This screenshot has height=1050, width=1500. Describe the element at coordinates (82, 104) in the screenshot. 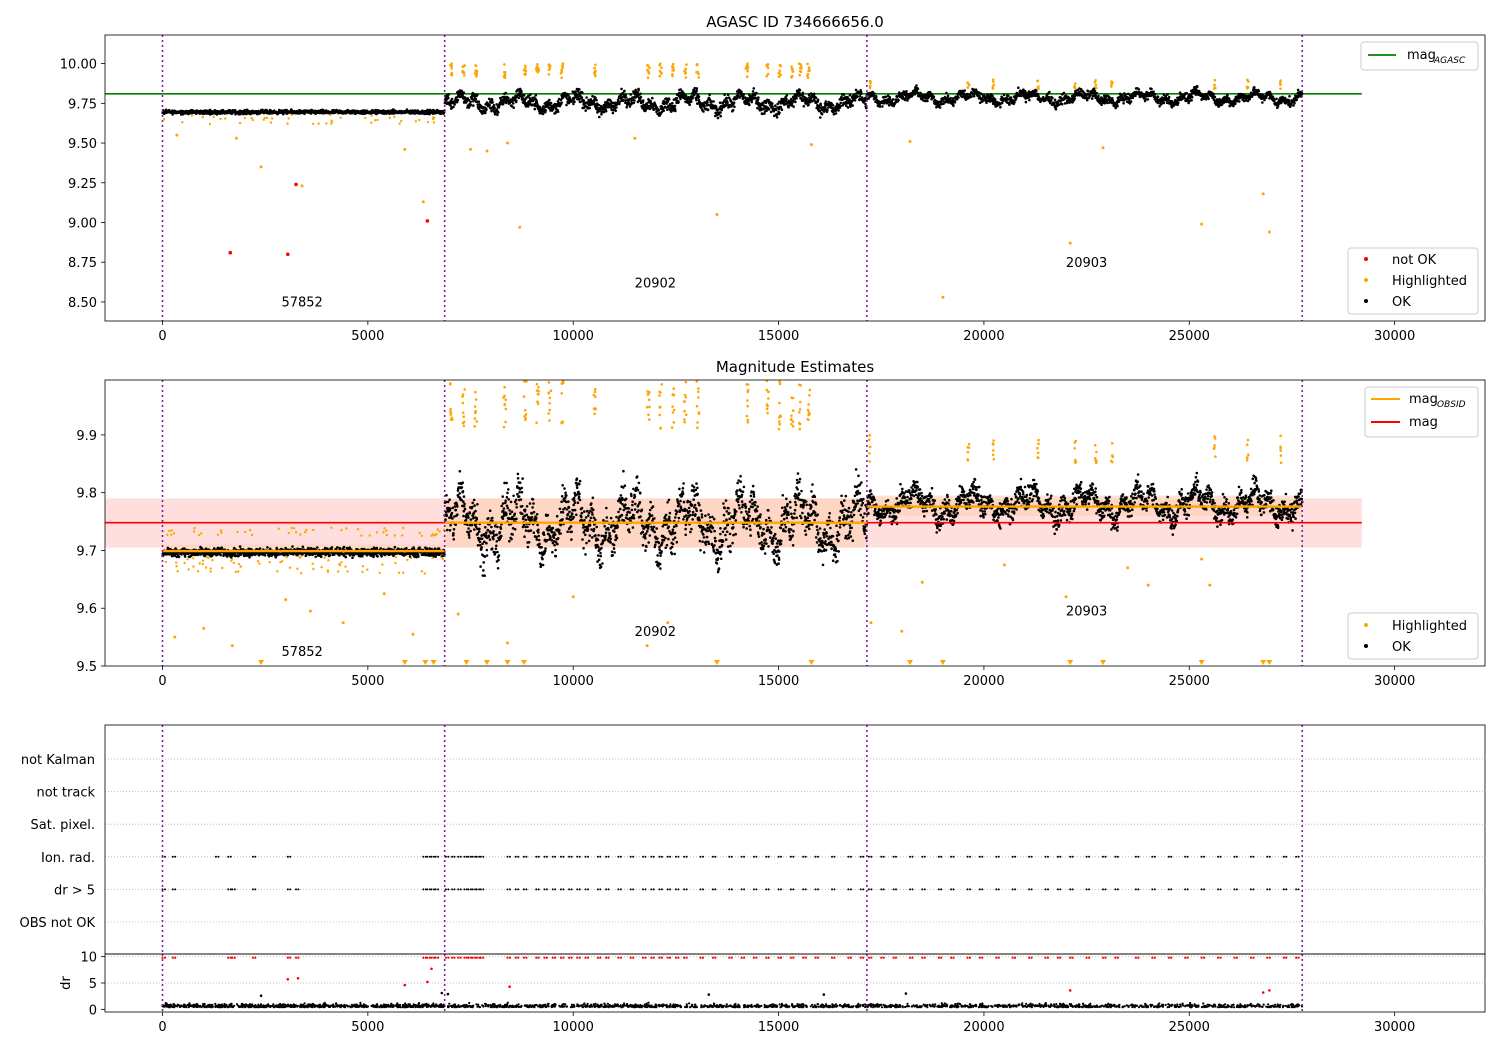

I see `y-tick-label: 9.75` at that location.